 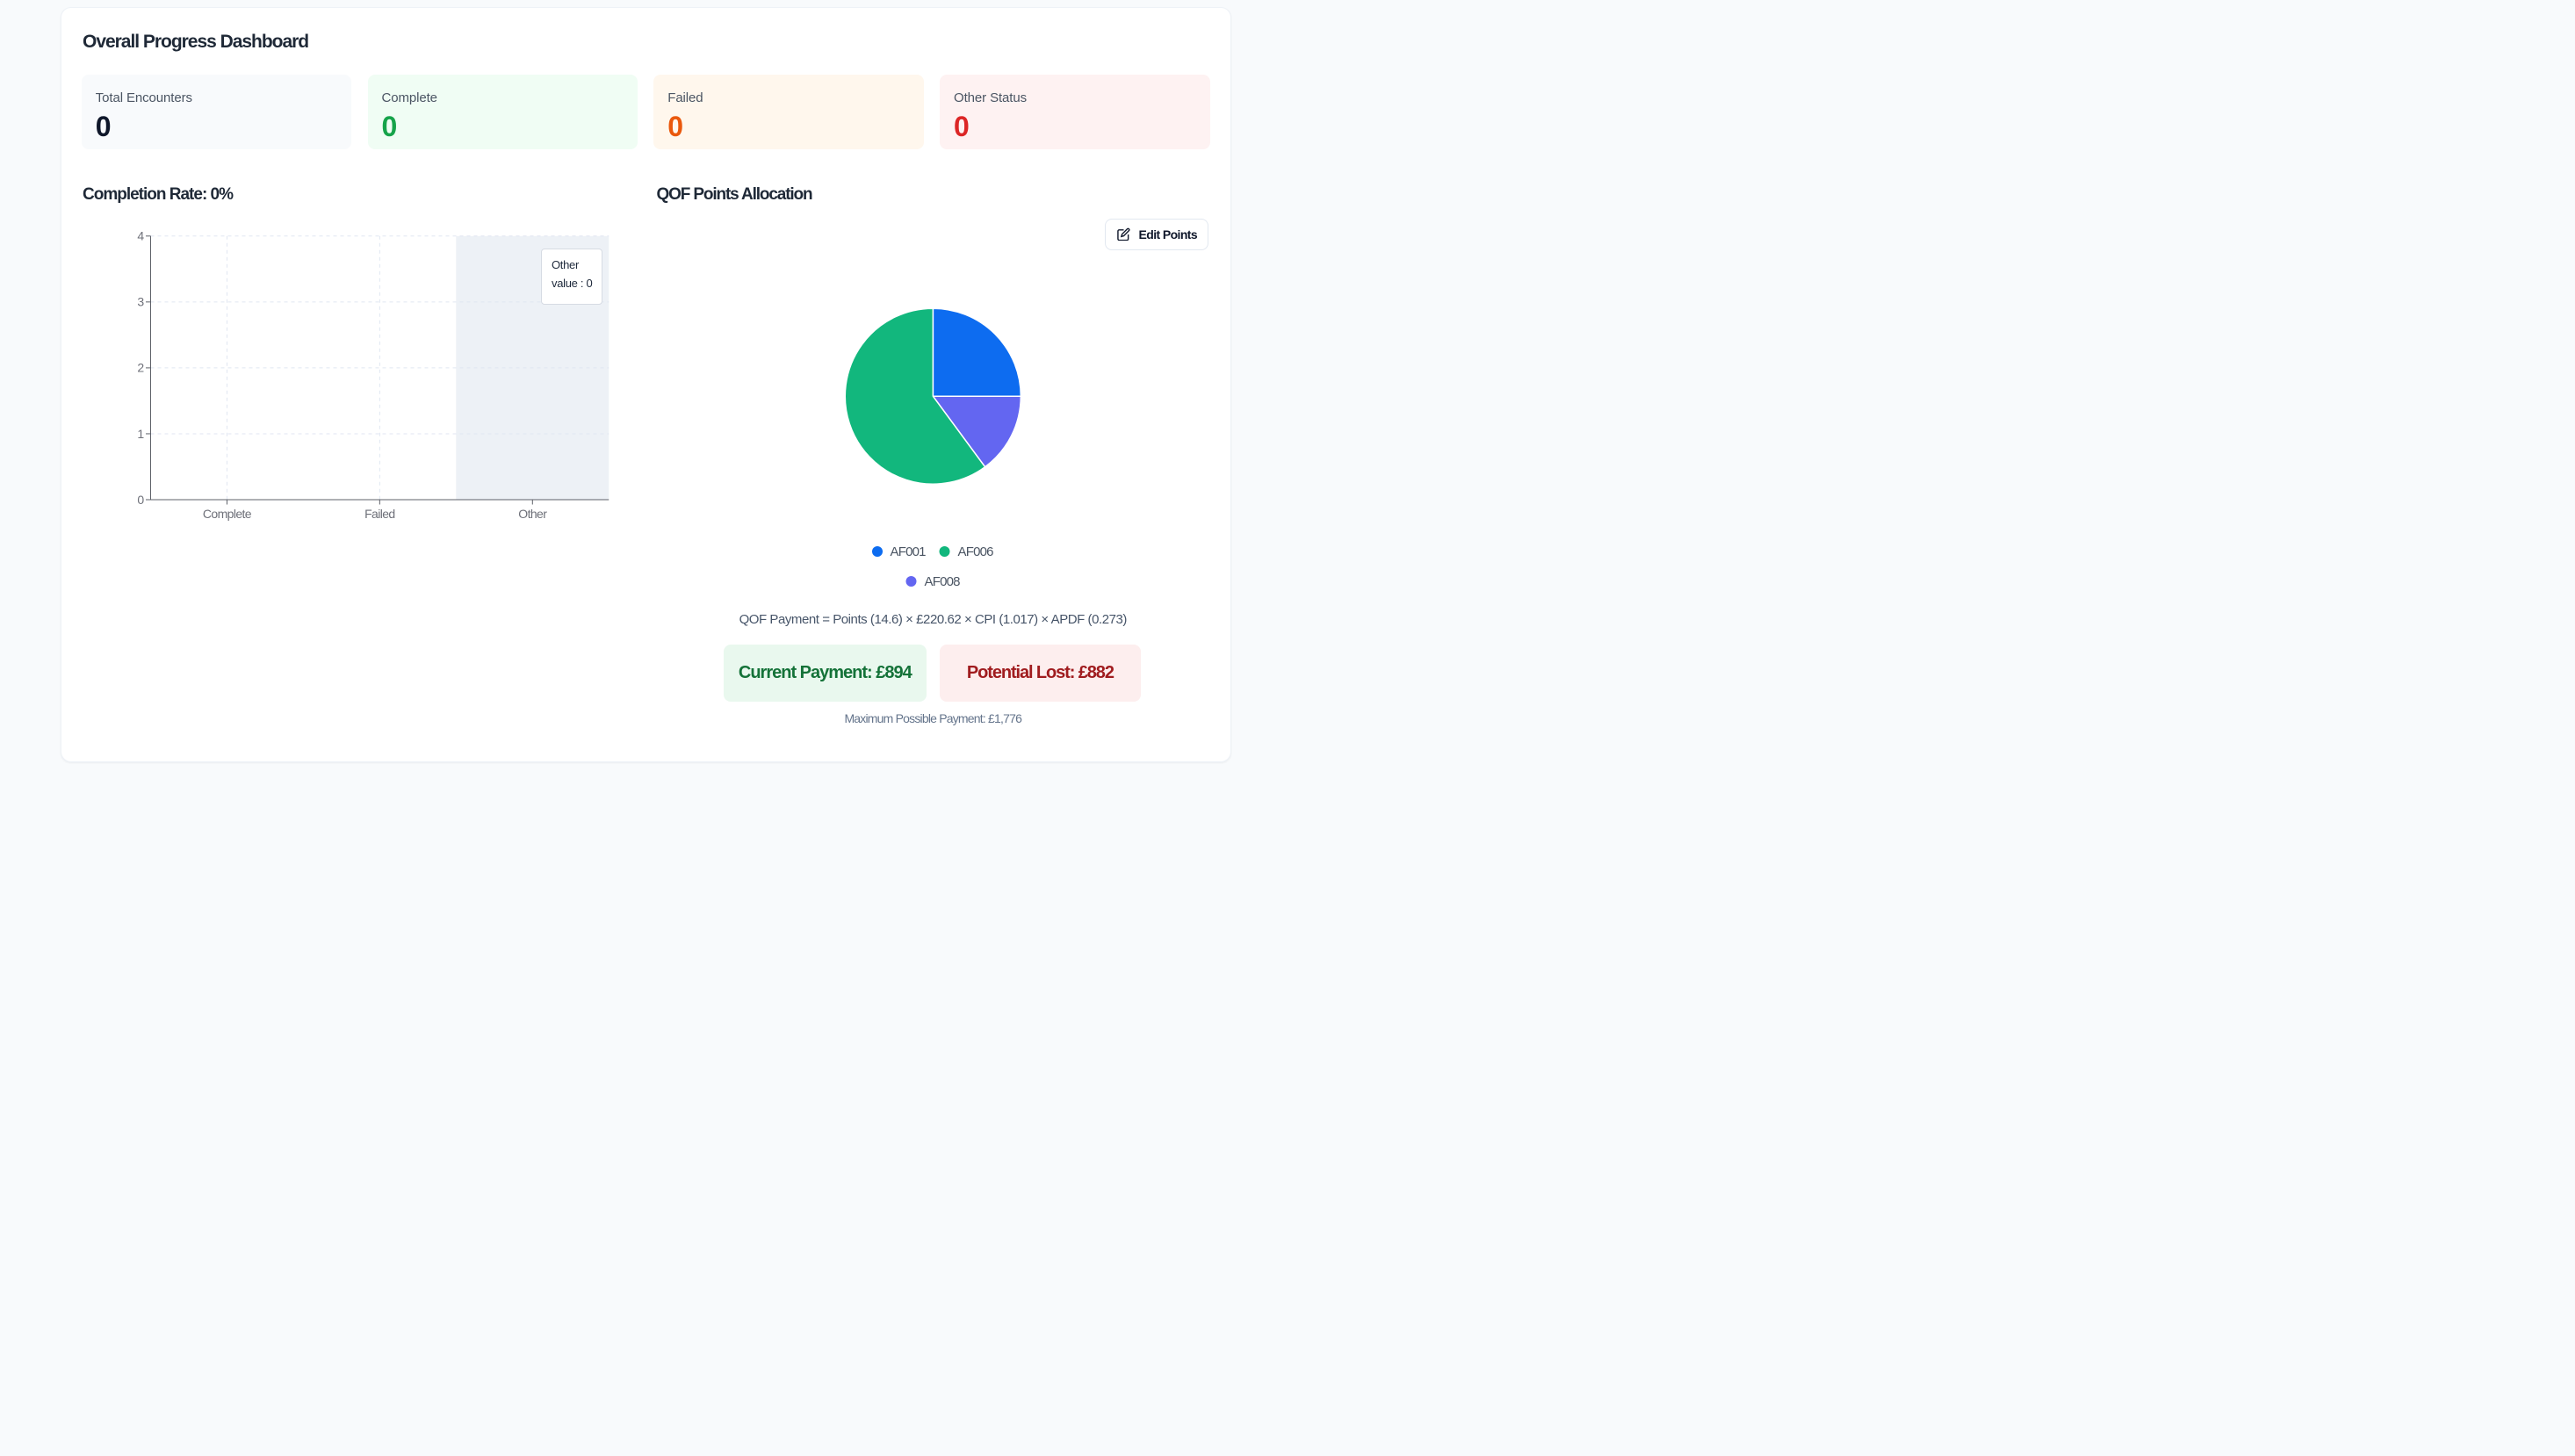 What do you see at coordinates (140, 302) in the screenshot?
I see `svg-text: 3` at bounding box center [140, 302].